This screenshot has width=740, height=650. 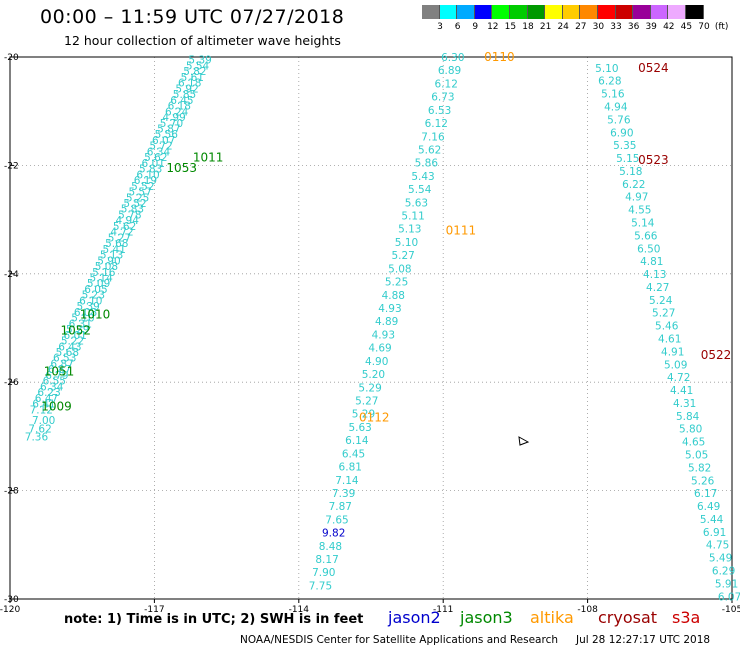 I want to click on swh-observation: 7.62, so click(x=39, y=429).